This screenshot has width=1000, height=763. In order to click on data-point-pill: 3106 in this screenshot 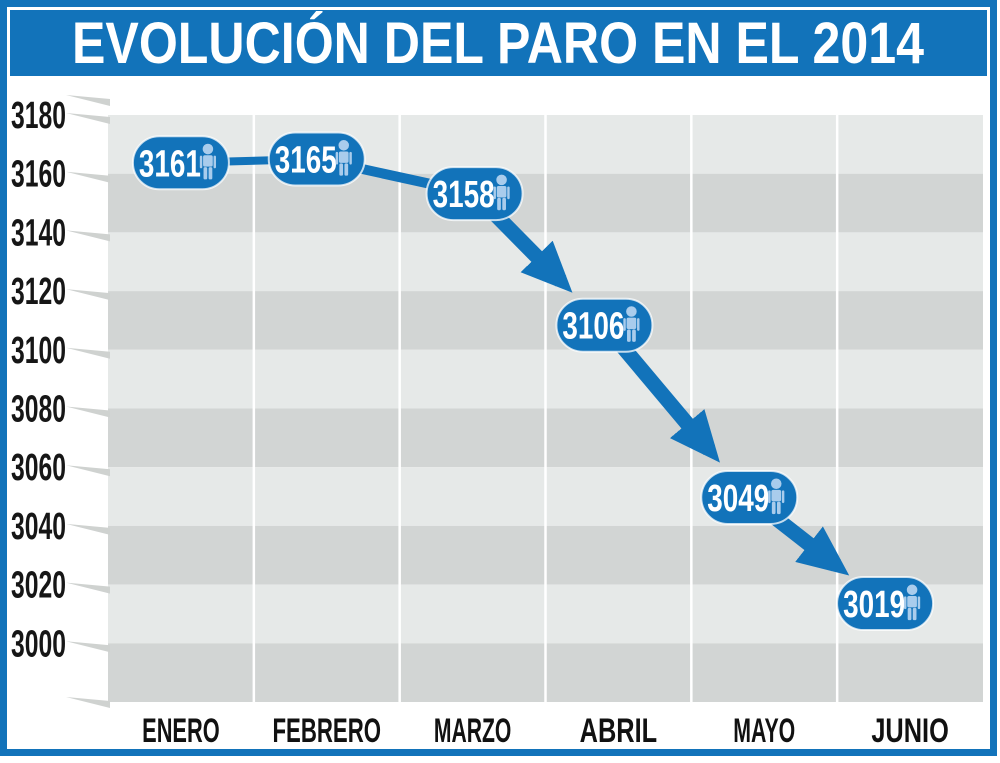, I will do `click(604, 325)`.